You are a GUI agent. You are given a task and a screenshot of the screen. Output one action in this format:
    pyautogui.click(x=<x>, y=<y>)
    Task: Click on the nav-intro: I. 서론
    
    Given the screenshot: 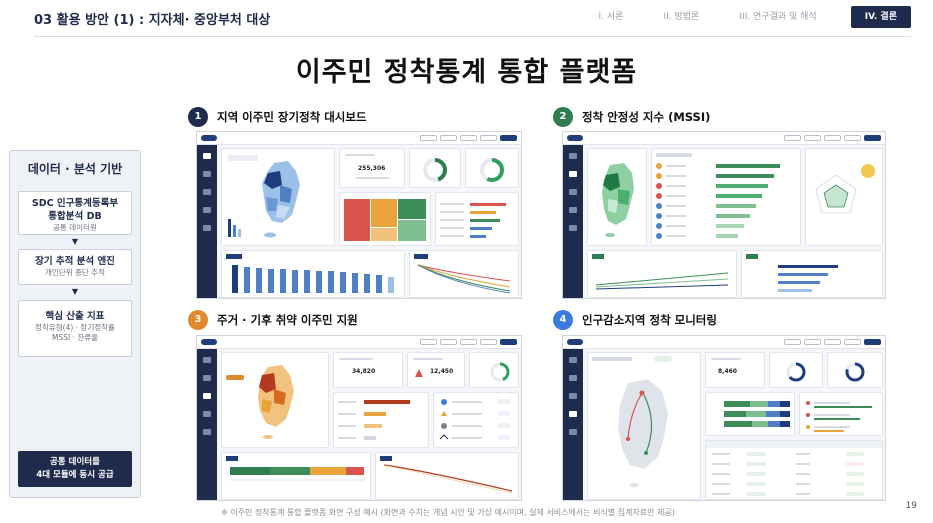 What is the action you would take?
    pyautogui.click(x=611, y=17)
    